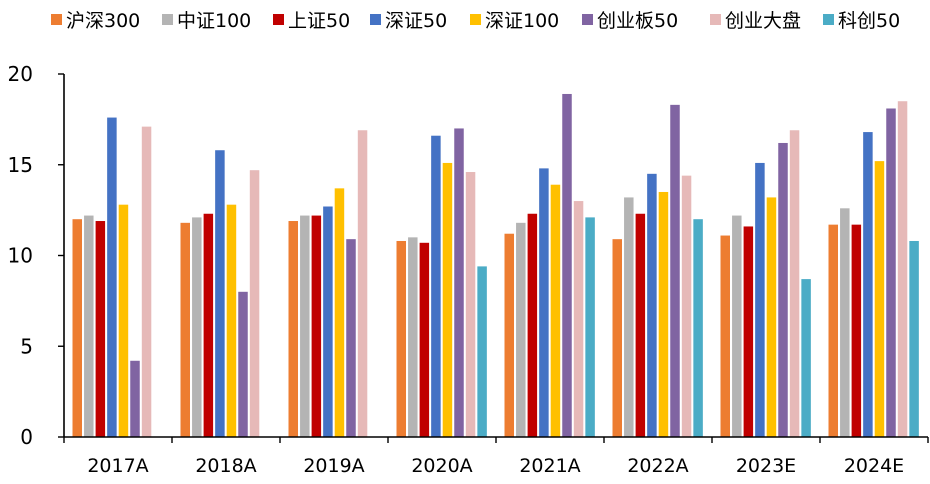 This screenshot has height=484, width=930. I want to click on x-tick-label: 2022A, so click(657, 466).